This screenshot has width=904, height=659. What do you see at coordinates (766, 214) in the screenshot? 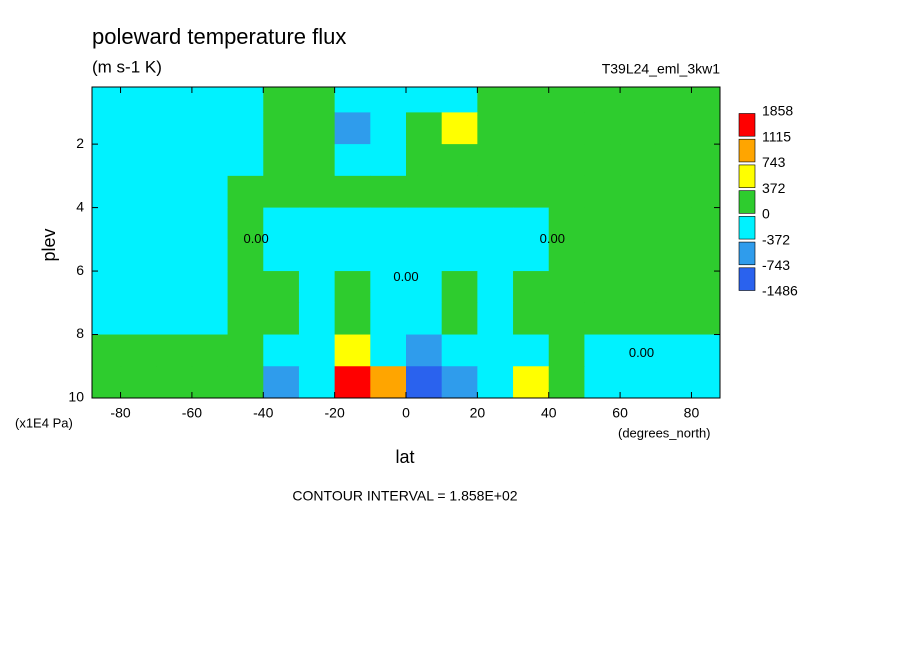
I see `colorbar-label: 0` at bounding box center [766, 214].